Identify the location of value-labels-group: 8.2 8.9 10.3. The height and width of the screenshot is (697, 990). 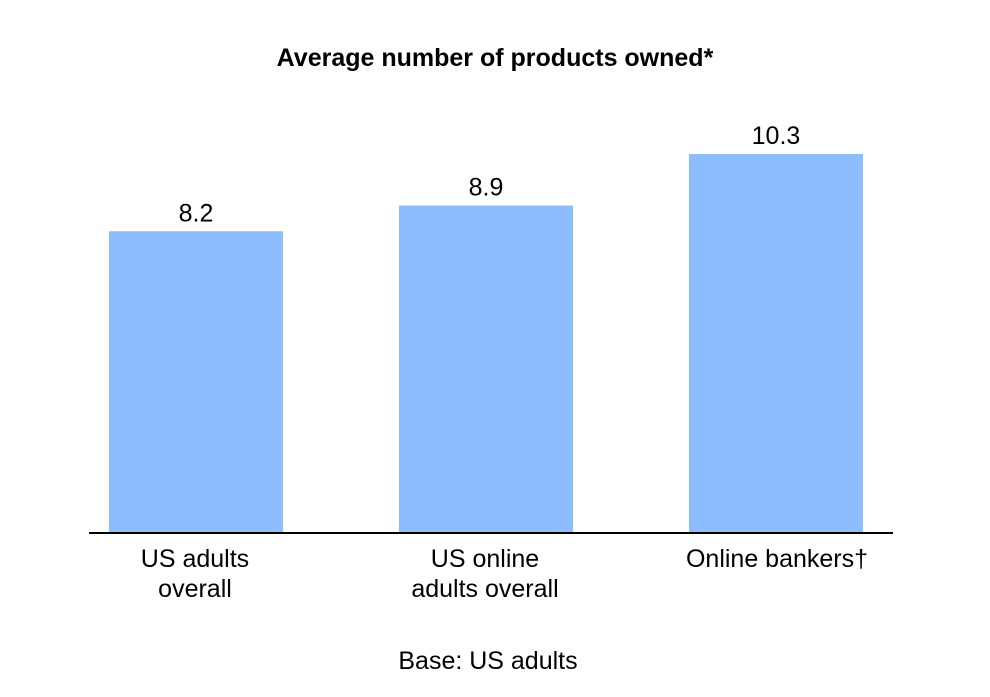
(490, 174).